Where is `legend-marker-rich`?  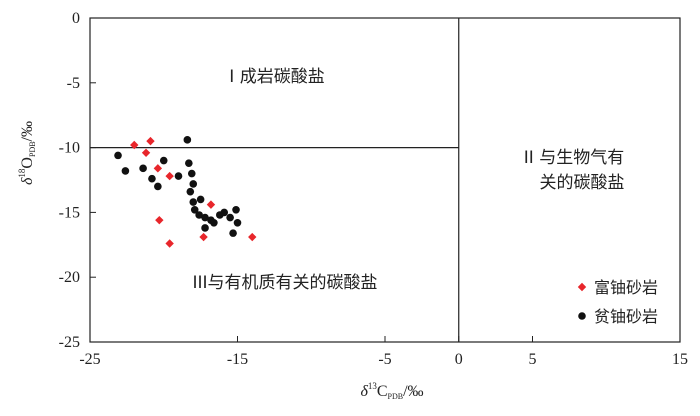 legend-marker-rich is located at coordinates (582, 287).